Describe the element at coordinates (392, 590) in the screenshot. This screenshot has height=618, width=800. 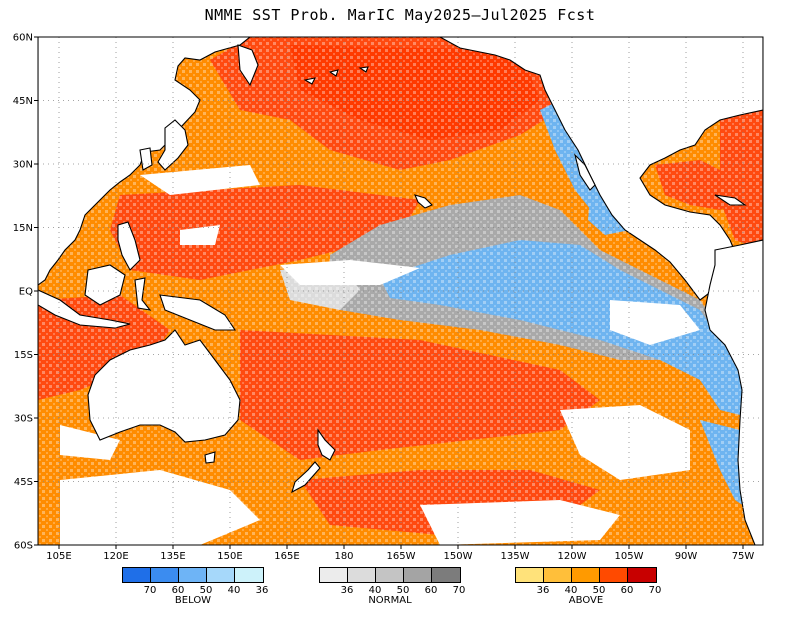
I see `legend-normal-ticks: 36 40 50 60 70` at that location.